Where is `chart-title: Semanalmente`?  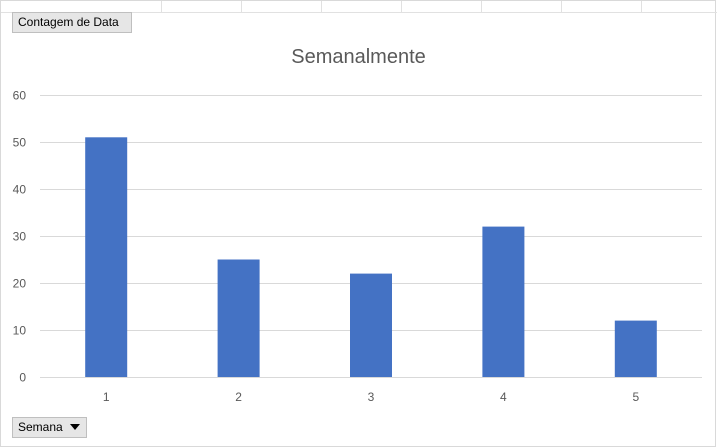 chart-title: Semanalmente is located at coordinates (358, 57).